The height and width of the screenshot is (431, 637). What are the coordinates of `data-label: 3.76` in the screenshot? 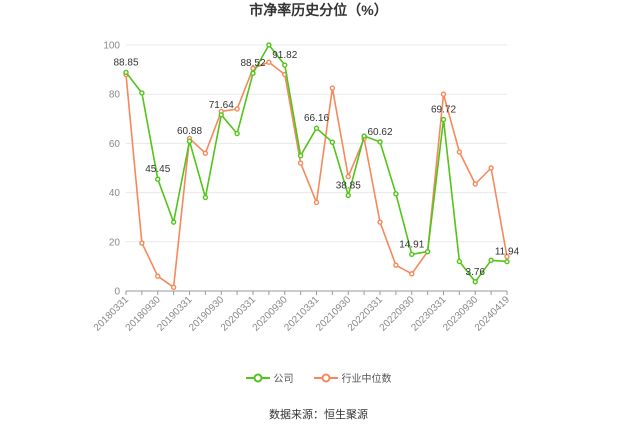 It's located at (476, 272).